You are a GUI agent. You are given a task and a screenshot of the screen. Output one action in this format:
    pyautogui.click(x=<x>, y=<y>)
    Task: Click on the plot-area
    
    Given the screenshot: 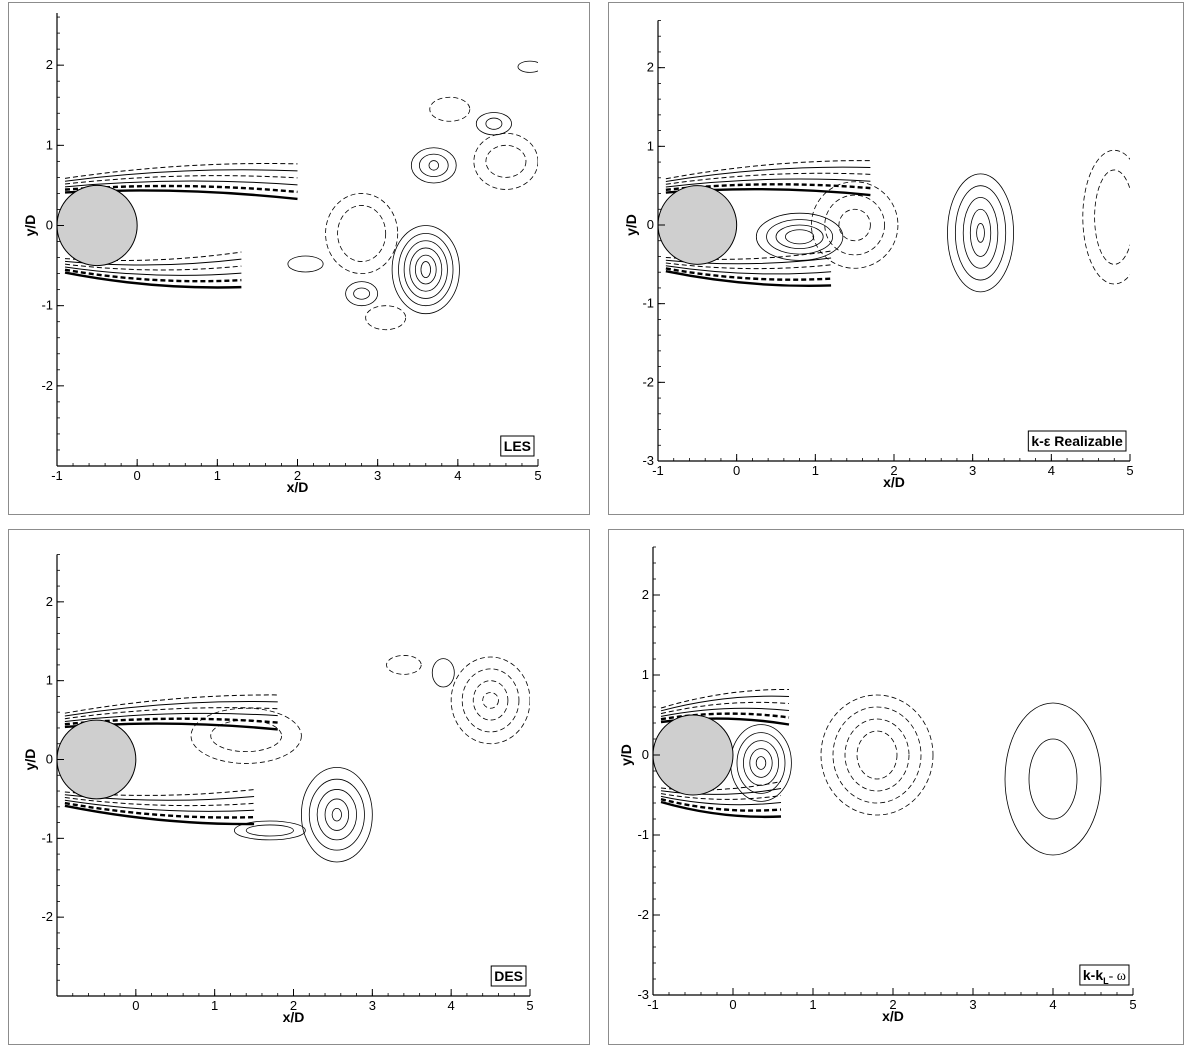 What is the action you would take?
    pyautogui.click(x=297, y=195)
    